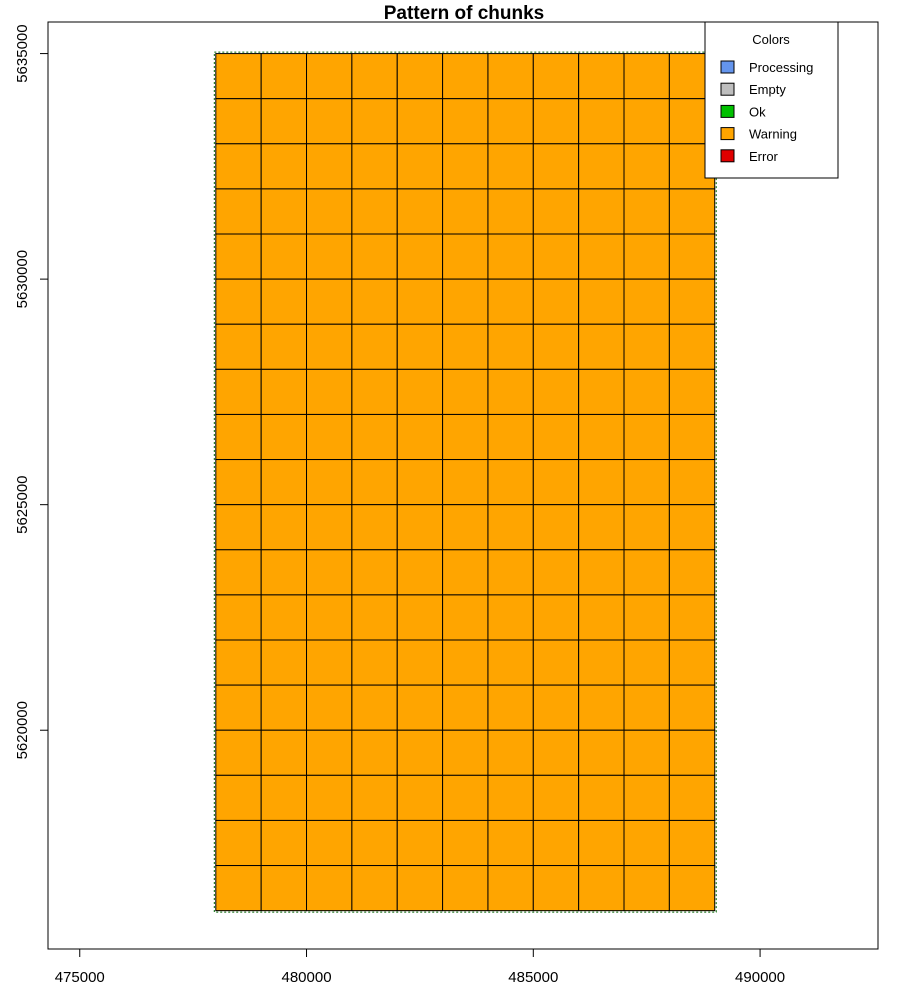  I want to click on chart-title: Pattern of chunks, so click(464, 13).